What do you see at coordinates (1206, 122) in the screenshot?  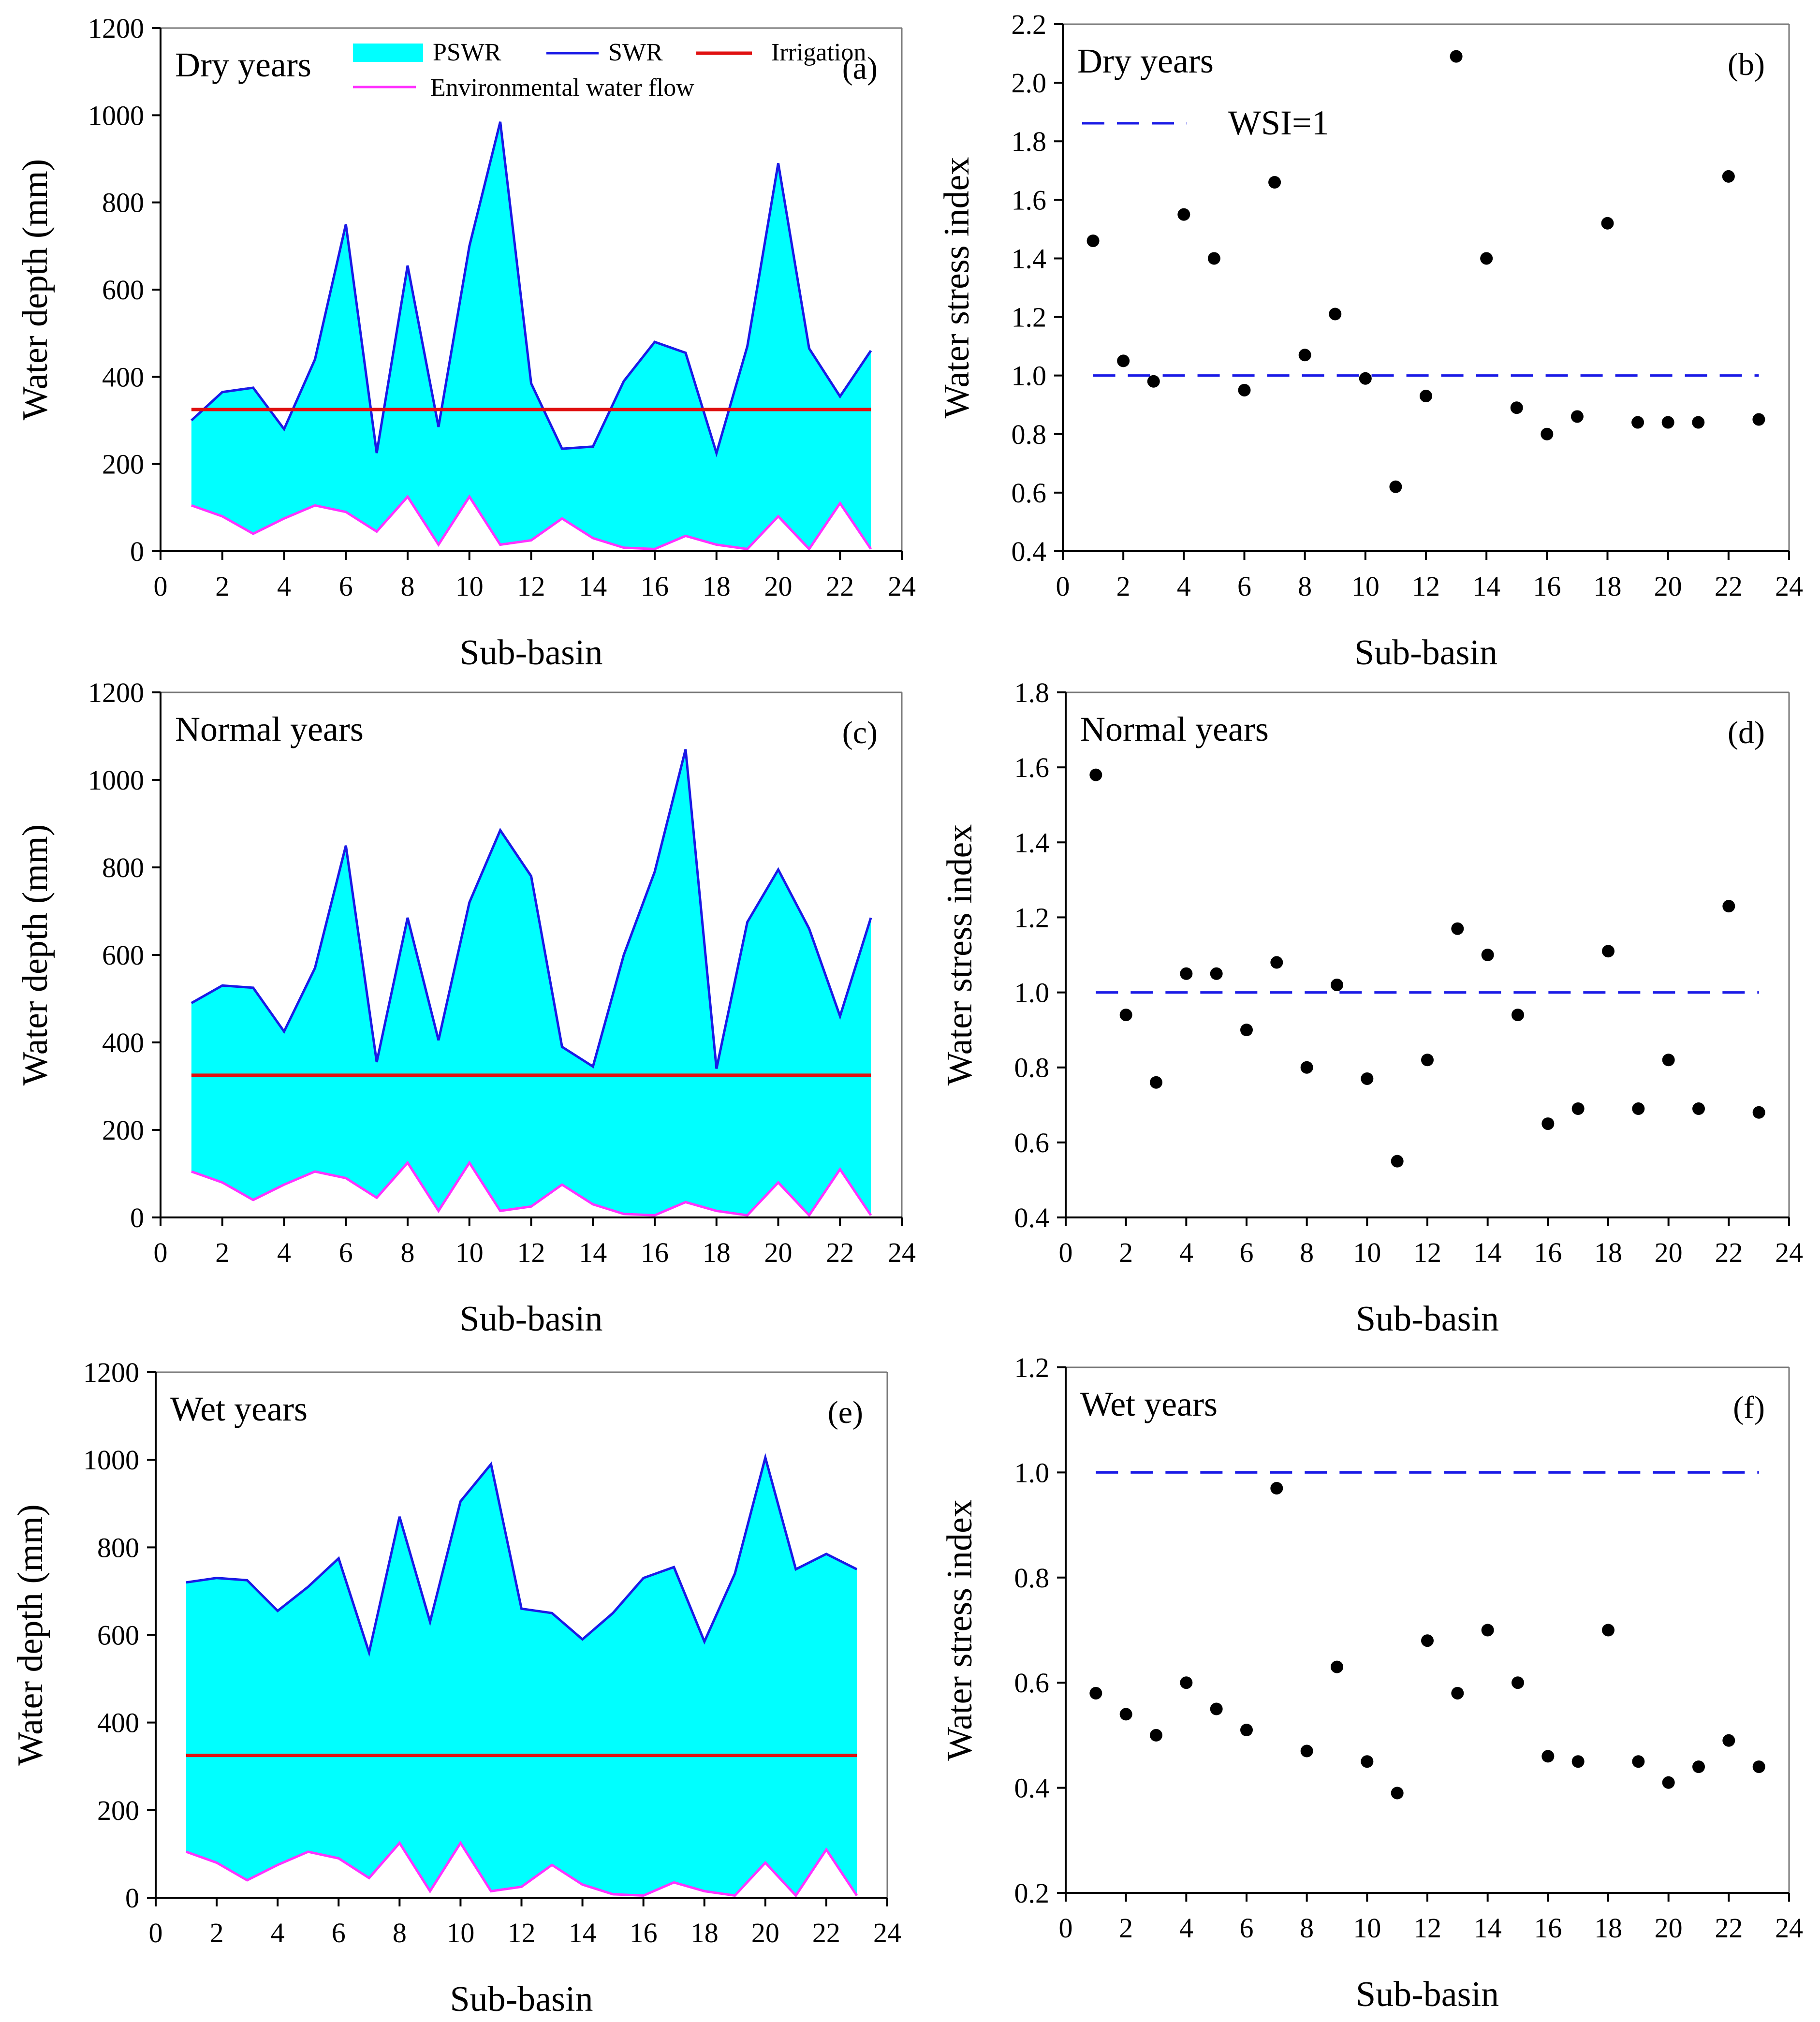 I see `legend-wsi: WSI=1` at bounding box center [1206, 122].